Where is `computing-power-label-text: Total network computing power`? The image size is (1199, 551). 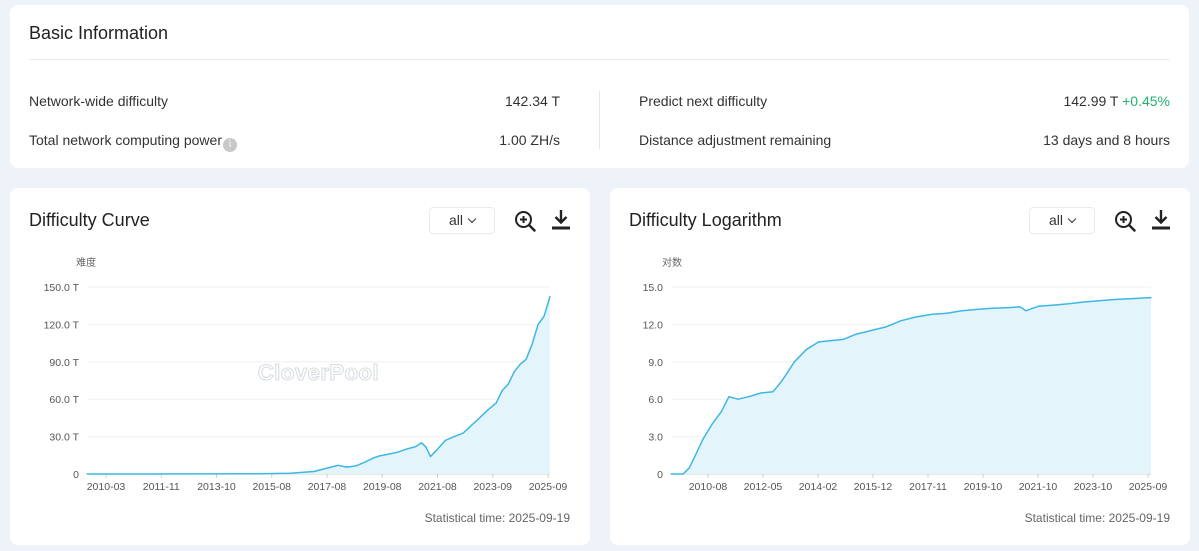
computing-power-label-text: Total network computing power is located at coordinates (125, 140).